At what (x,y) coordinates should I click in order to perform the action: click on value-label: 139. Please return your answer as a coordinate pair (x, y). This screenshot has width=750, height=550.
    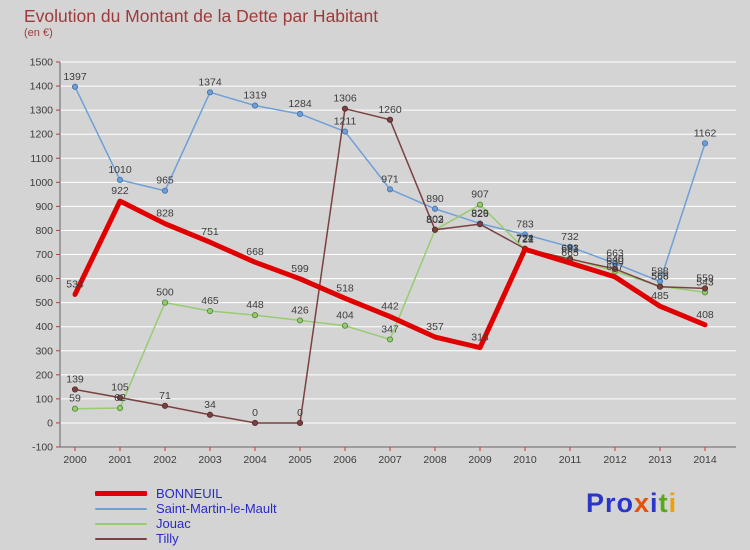
    Looking at the image, I should click on (75, 379).